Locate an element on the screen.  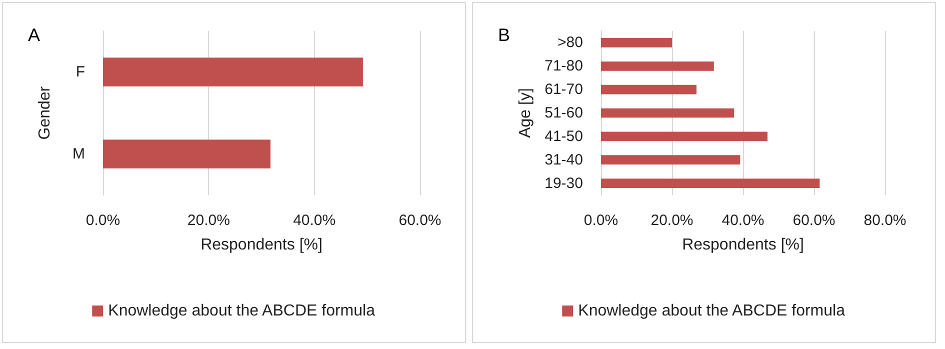
y-tick-label: 71-80 is located at coordinates (563, 66).